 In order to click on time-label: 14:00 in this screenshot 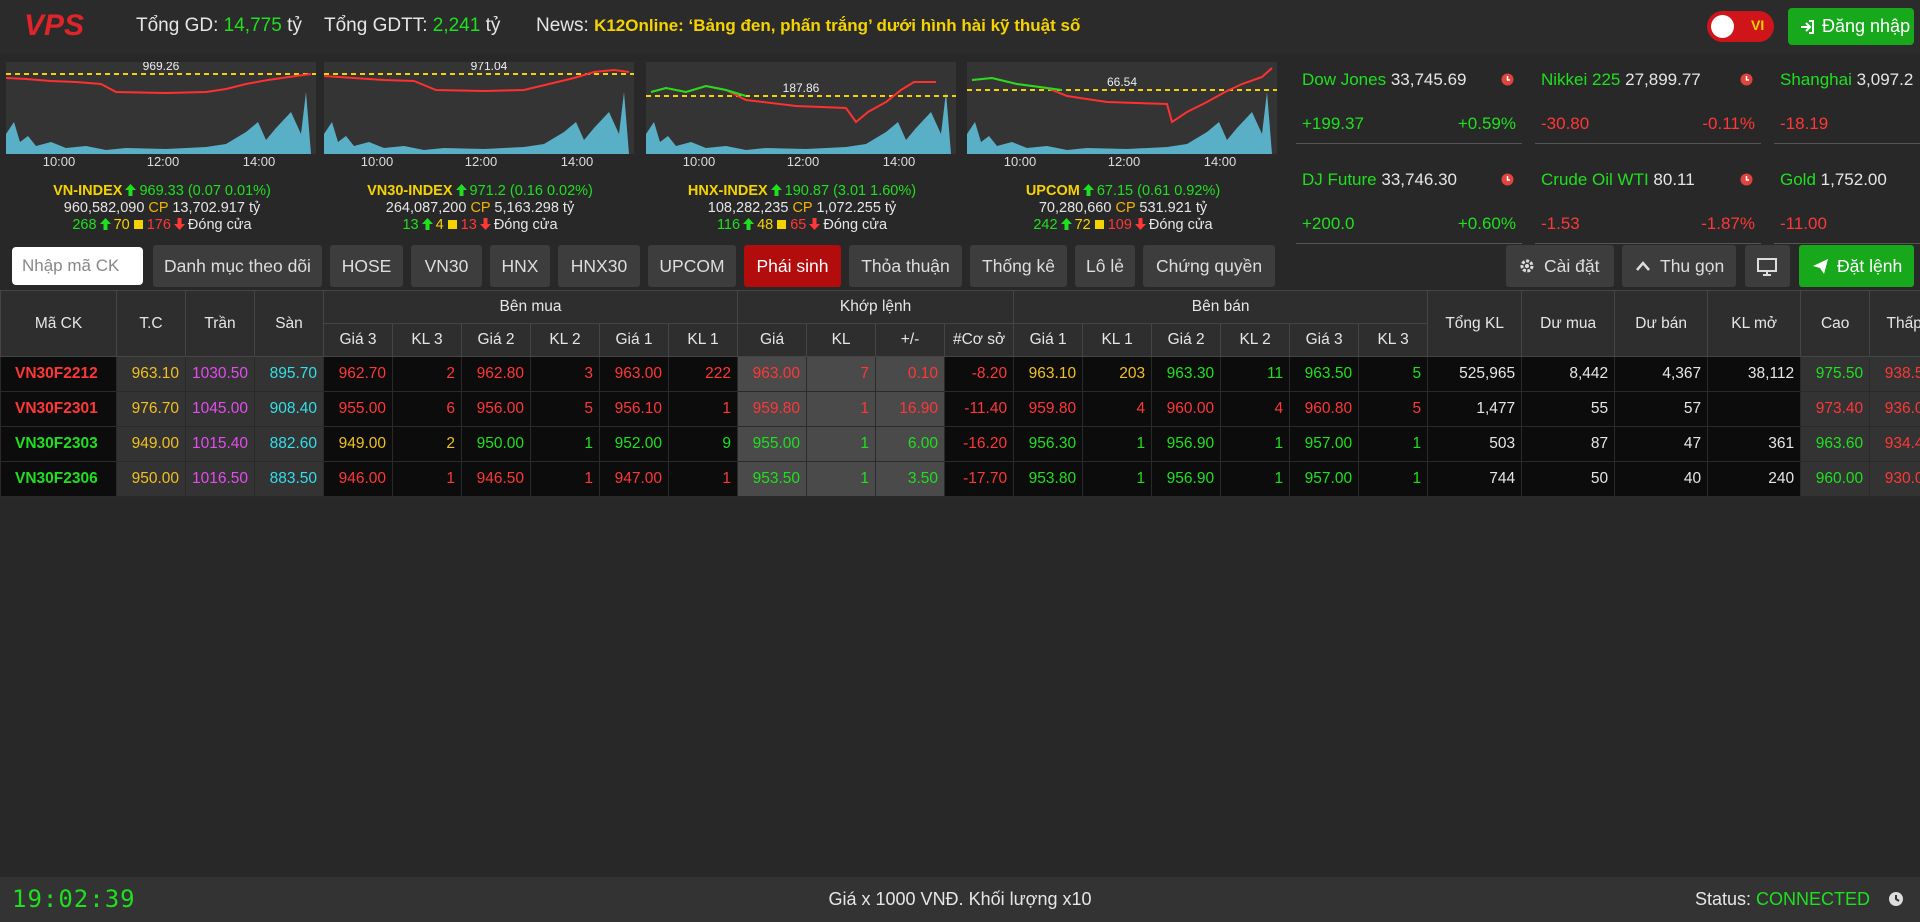, I will do `click(899, 161)`.